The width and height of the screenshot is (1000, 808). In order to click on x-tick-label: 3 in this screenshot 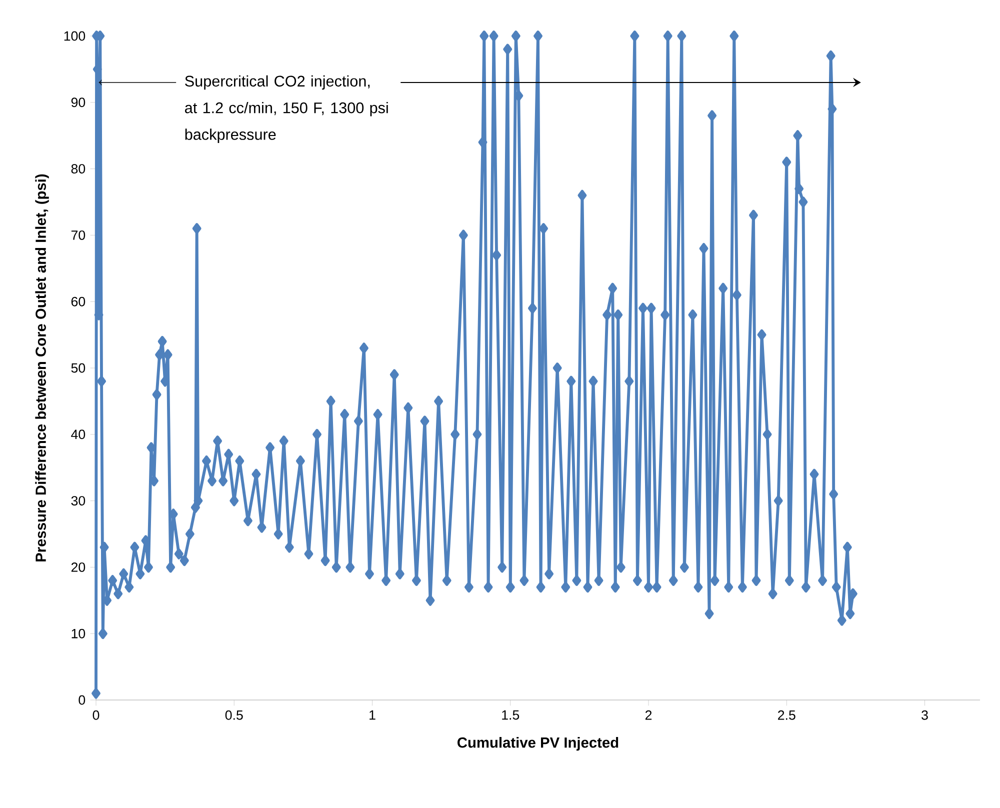, I will do `click(925, 715)`.